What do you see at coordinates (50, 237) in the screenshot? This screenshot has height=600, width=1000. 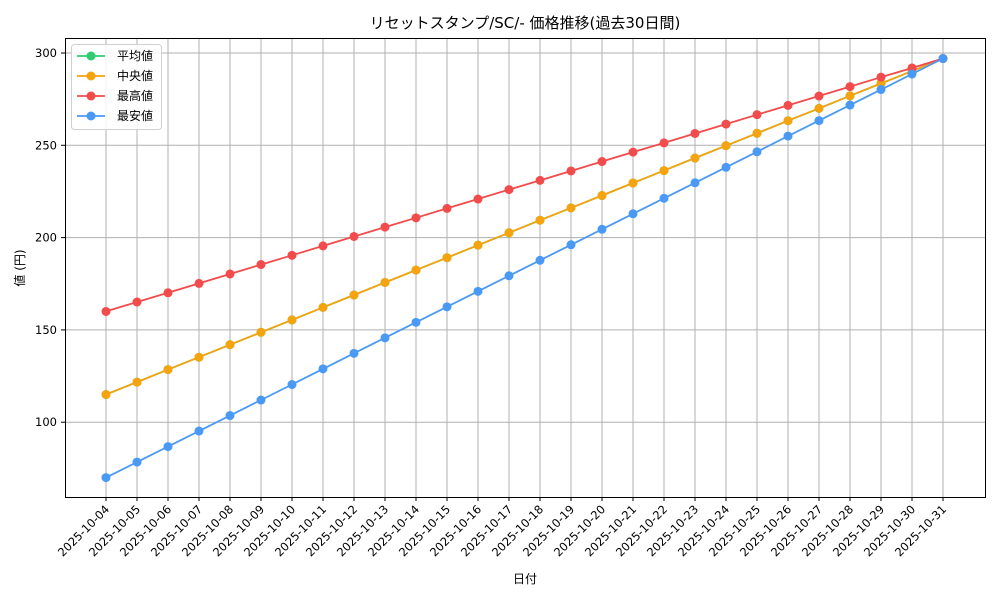 I see `y-axis-ticks: 100 150 200 250 300` at bounding box center [50, 237].